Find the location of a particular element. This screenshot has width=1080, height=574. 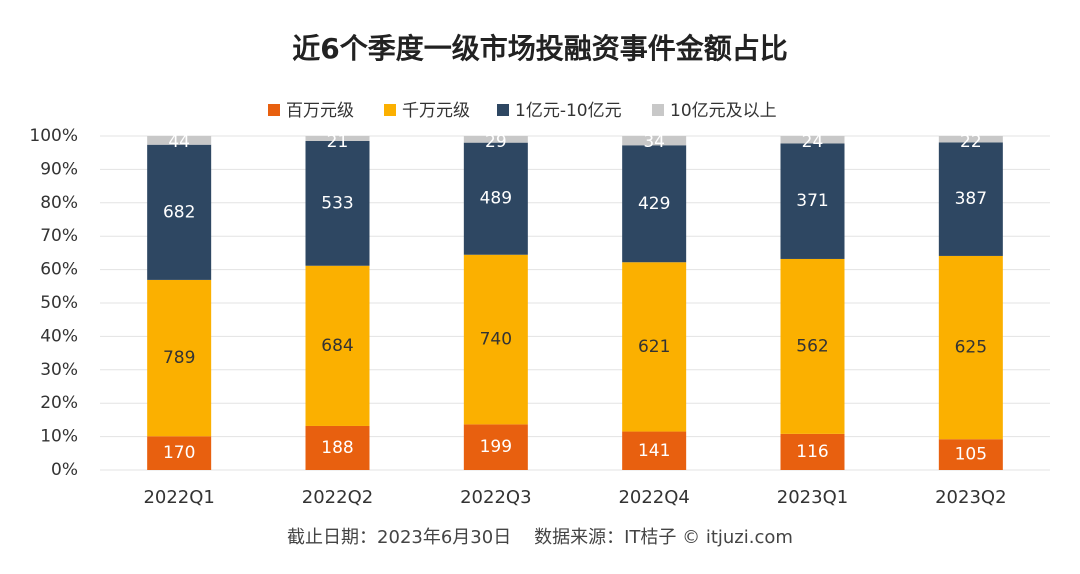

y-tick-label: 80% is located at coordinates (59, 203).